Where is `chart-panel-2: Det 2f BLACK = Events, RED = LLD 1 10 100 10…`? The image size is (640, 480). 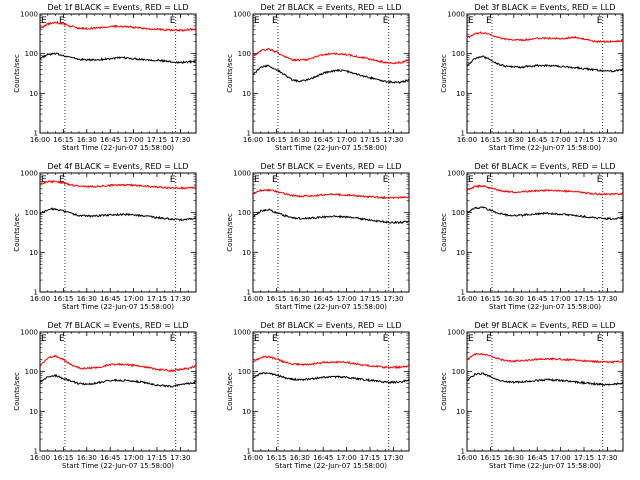
chart-panel-2: Det 2f BLACK = Events, RED = LLD 1 10 100 10… is located at coordinates (318, 77).